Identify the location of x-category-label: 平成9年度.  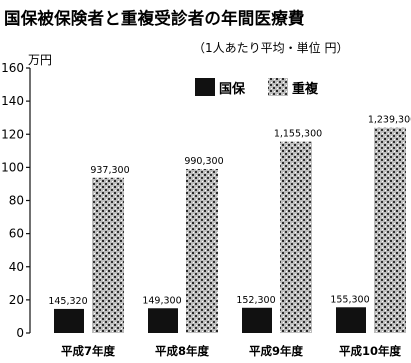
(276, 351).